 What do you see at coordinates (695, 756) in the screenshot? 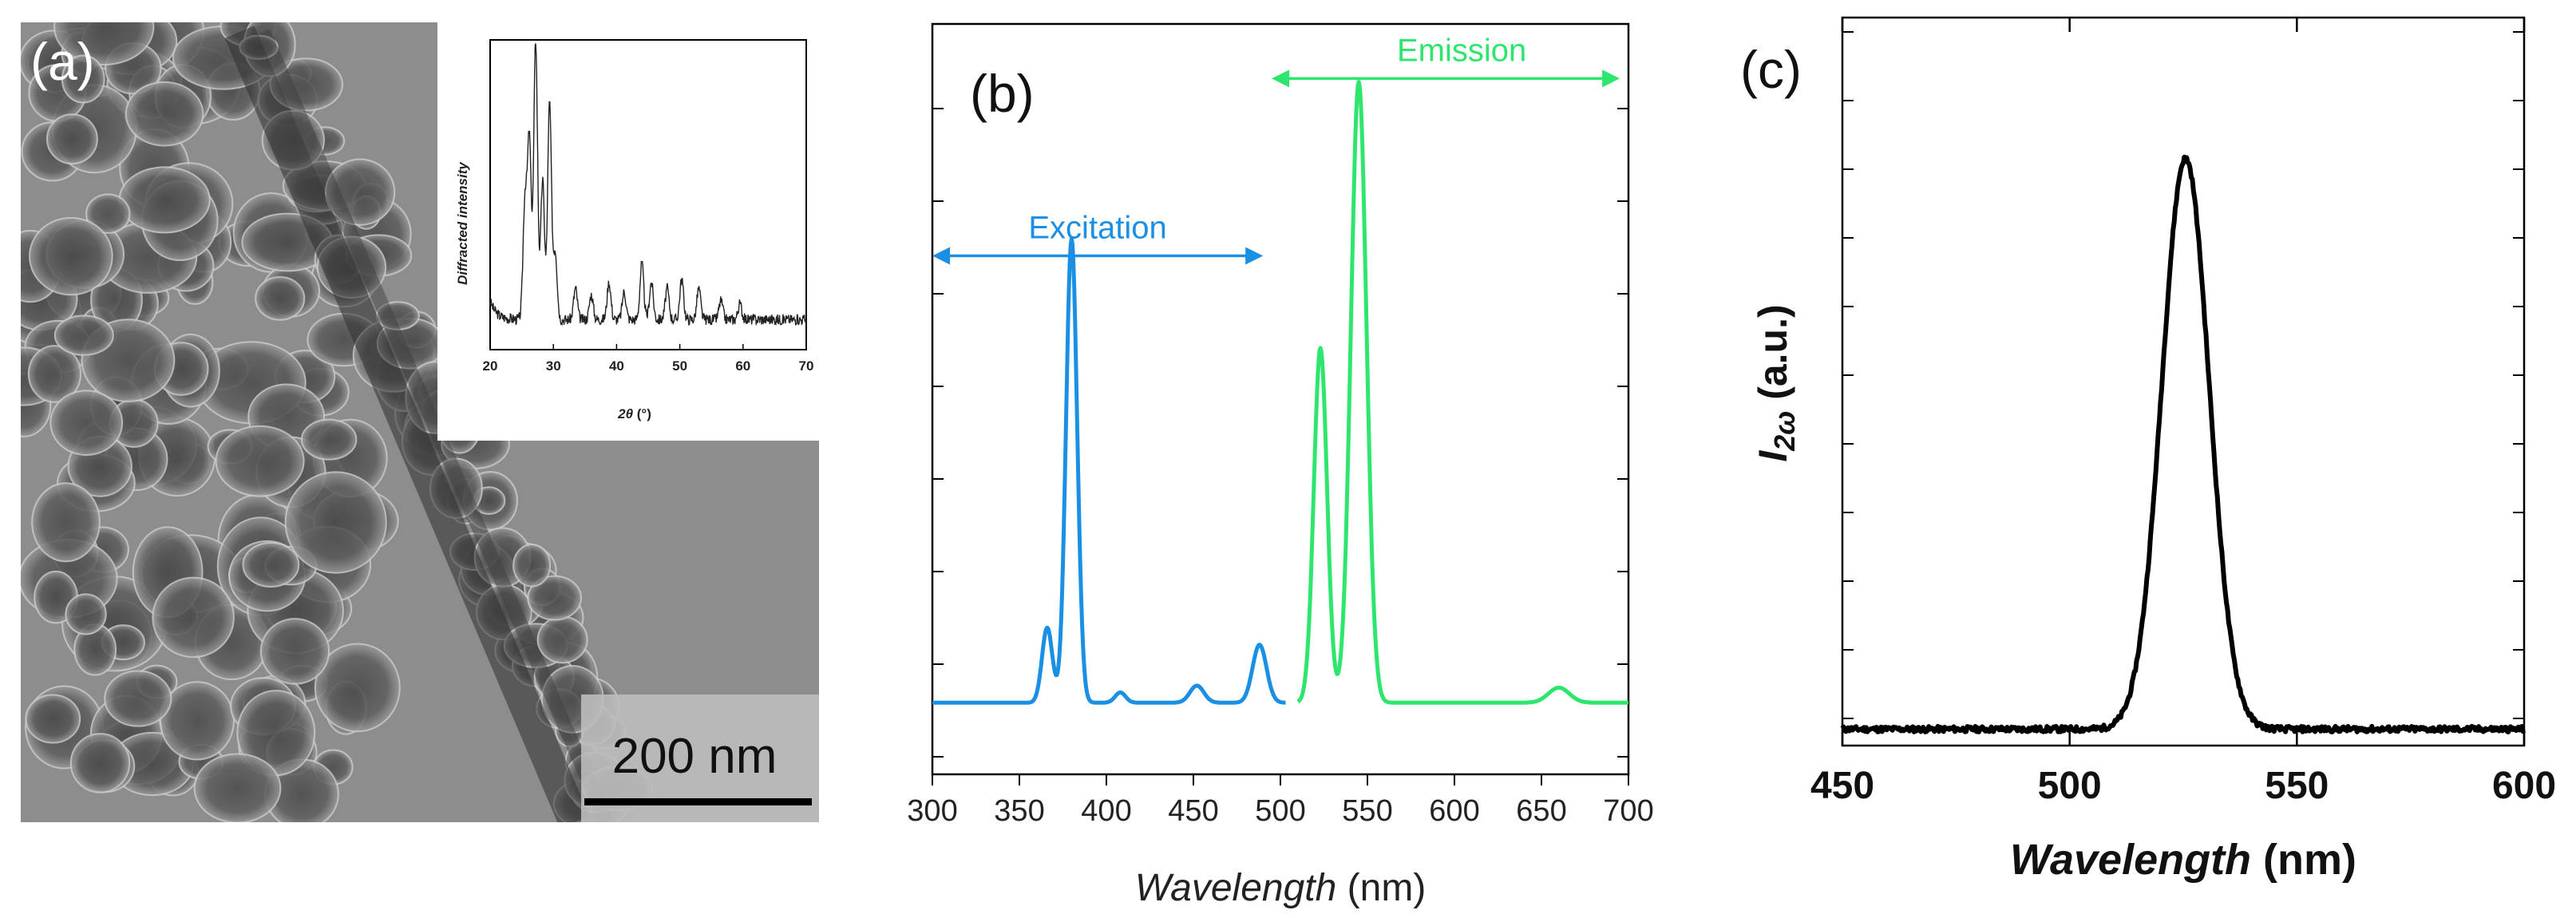
I see `scale-bar-label: 200 nm` at bounding box center [695, 756].